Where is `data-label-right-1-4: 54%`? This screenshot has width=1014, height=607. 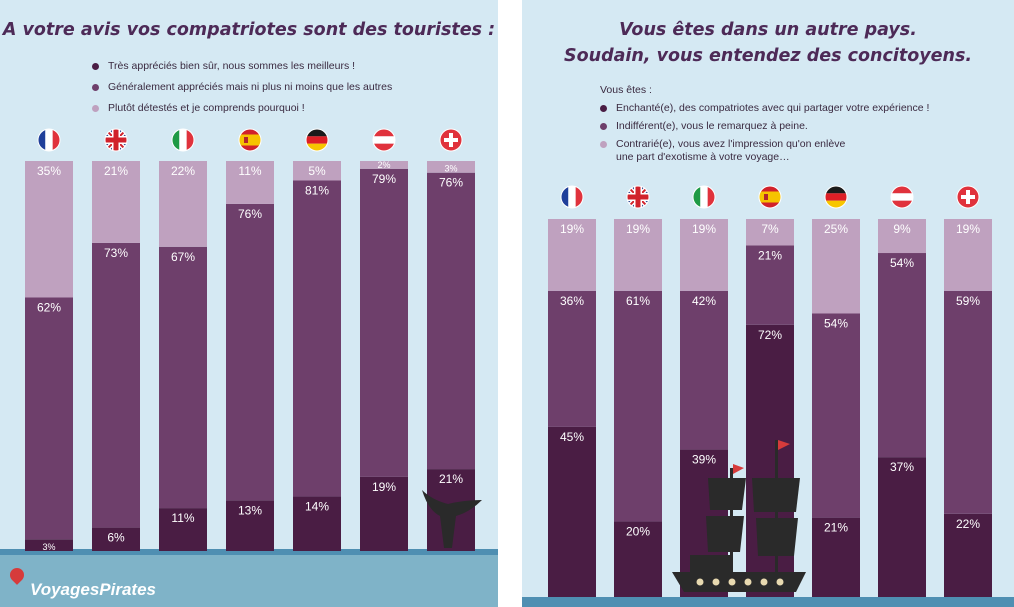
data-label-right-1-4: 54% is located at coordinates (836, 324).